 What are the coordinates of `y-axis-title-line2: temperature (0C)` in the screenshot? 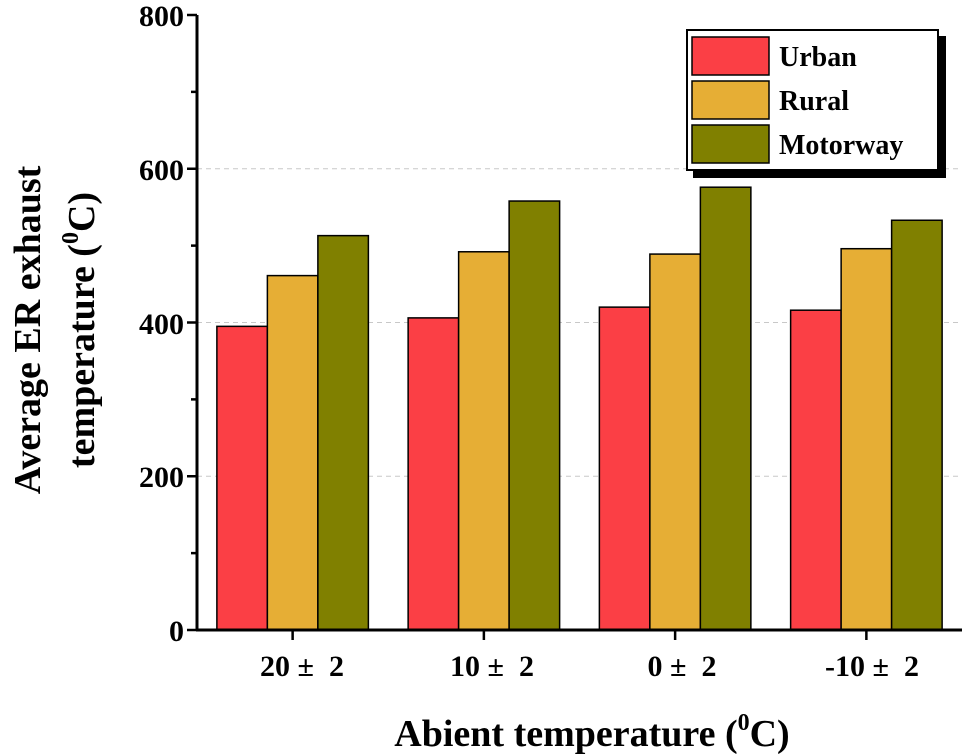 It's located at (80, 330).